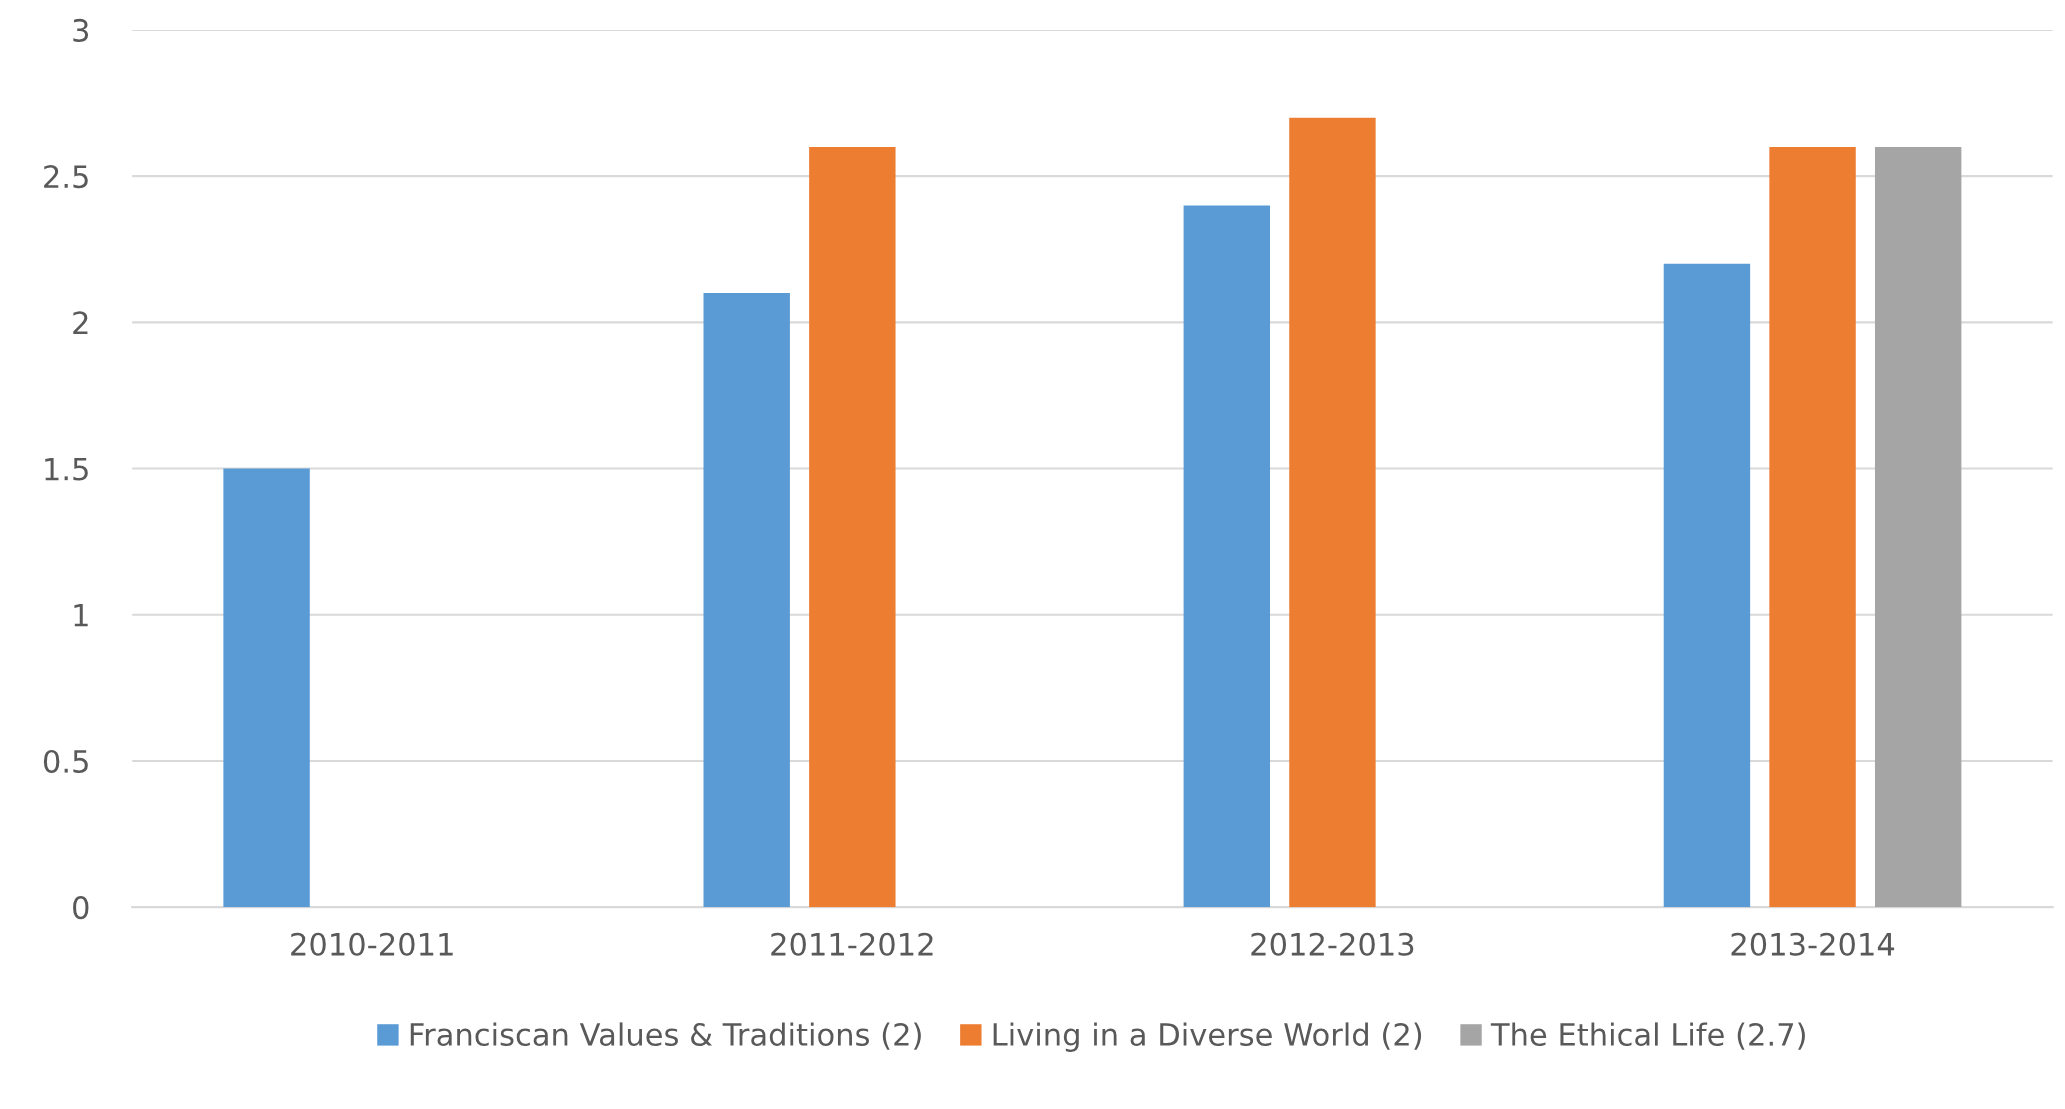  What do you see at coordinates (1332, 944) in the screenshot?
I see `x-tick-label: 2012-2013` at bounding box center [1332, 944].